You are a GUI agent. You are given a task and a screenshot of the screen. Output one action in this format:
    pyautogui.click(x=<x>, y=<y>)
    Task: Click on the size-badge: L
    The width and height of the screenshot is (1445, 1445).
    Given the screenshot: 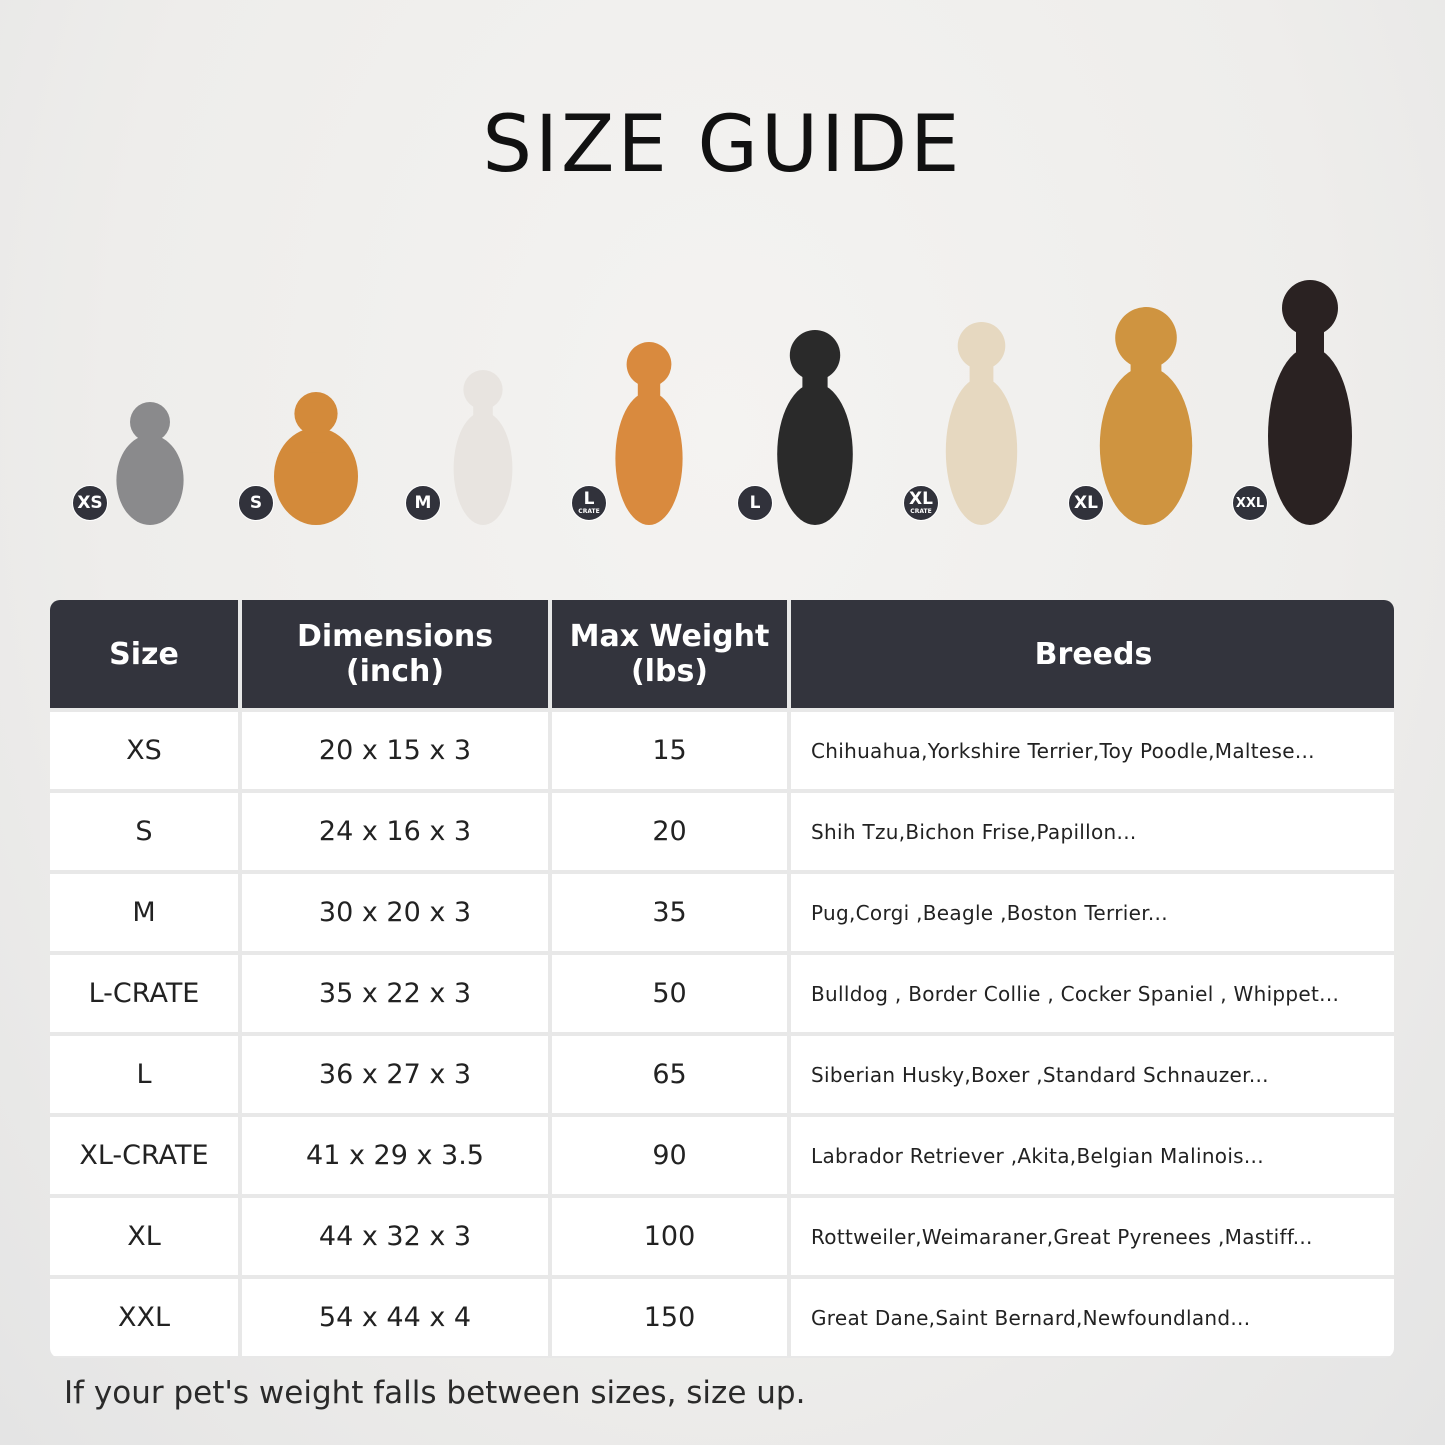 What is the action you would take?
    pyautogui.click(x=755, y=503)
    